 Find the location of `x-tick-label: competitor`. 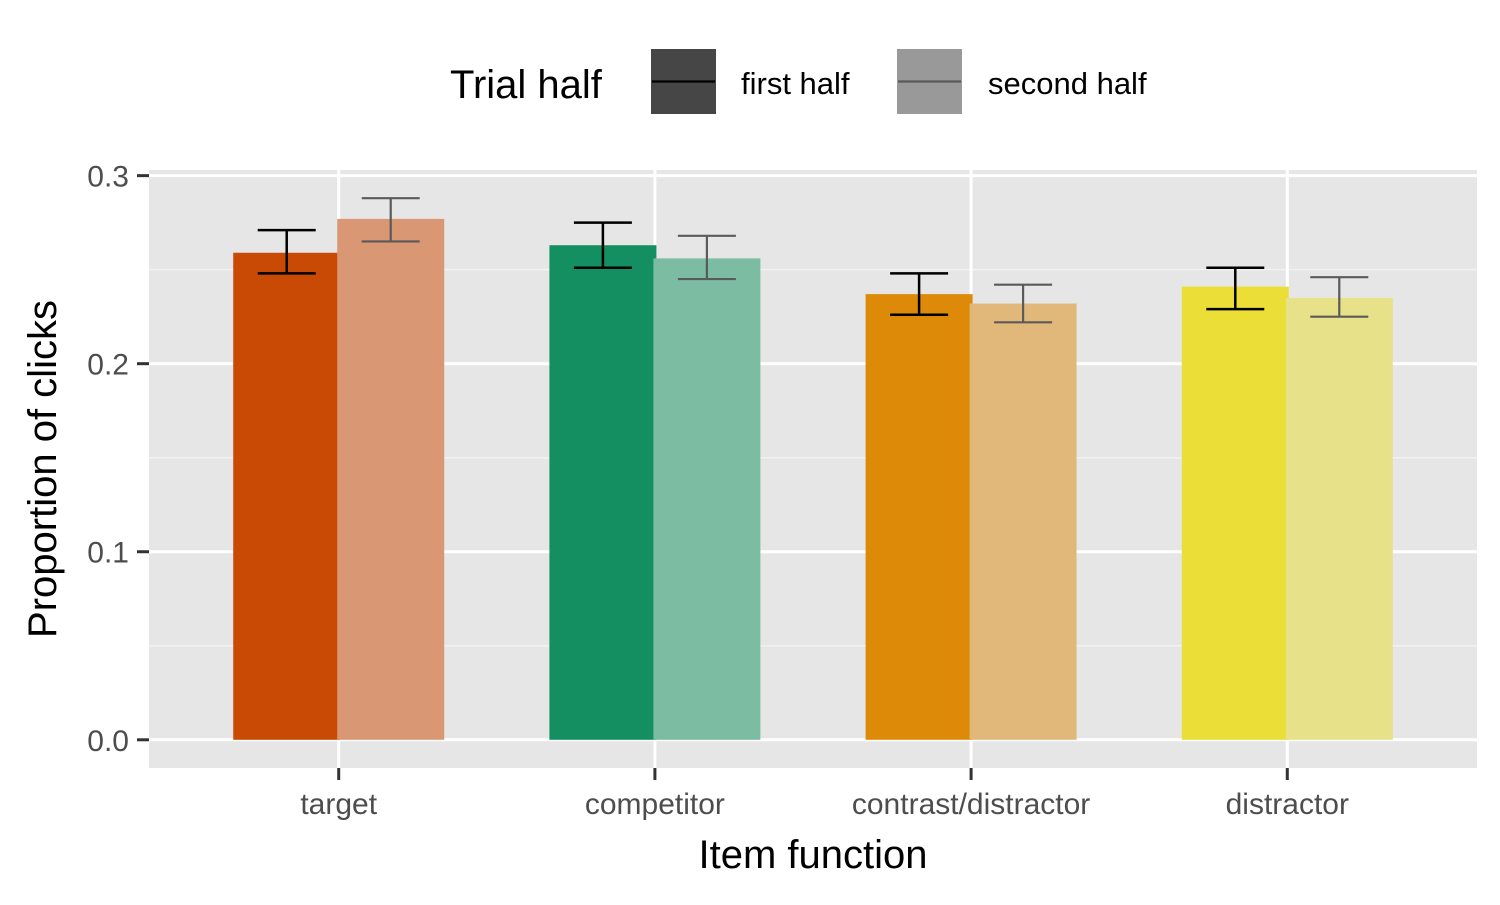

x-tick-label: competitor is located at coordinates (655, 804).